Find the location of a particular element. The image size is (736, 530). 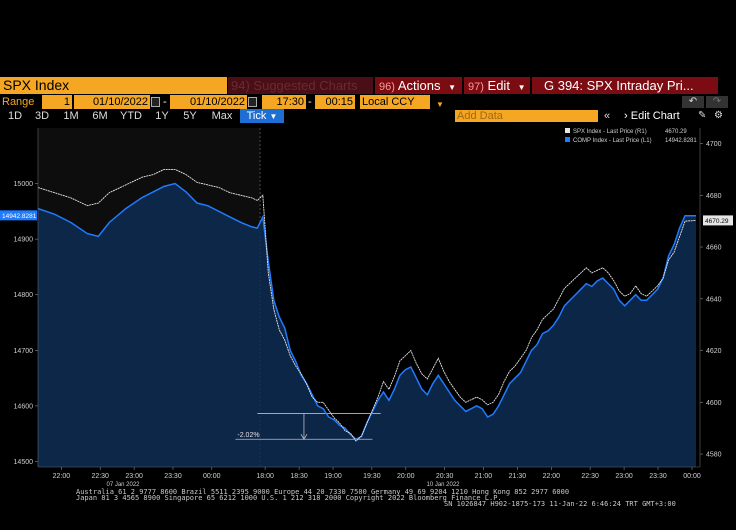

suggested-charts-button: 94) Suggested Charts is located at coordinates (300, 85).